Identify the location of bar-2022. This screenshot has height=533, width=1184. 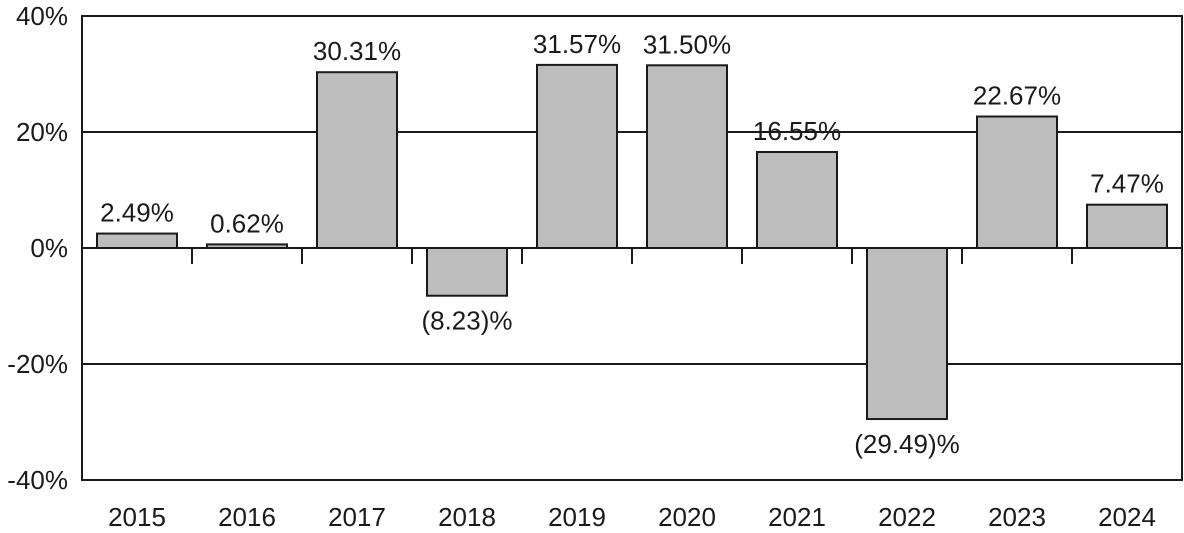
(907, 334).